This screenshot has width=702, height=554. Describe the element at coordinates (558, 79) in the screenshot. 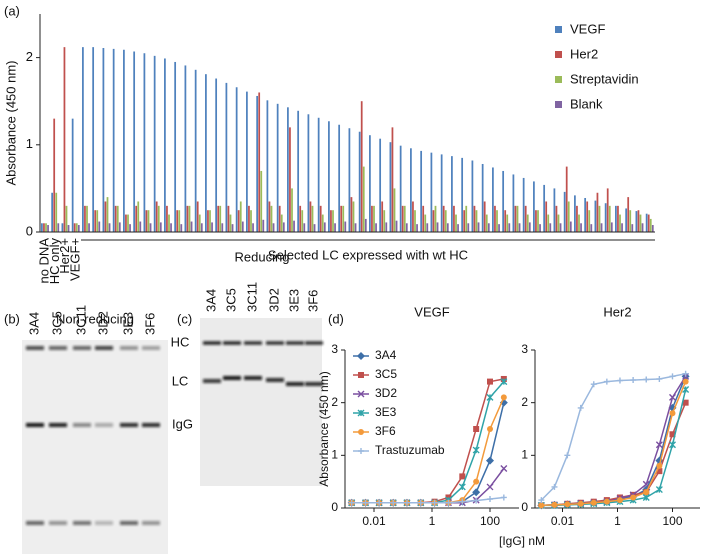

I see `legend-swatch` at that location.